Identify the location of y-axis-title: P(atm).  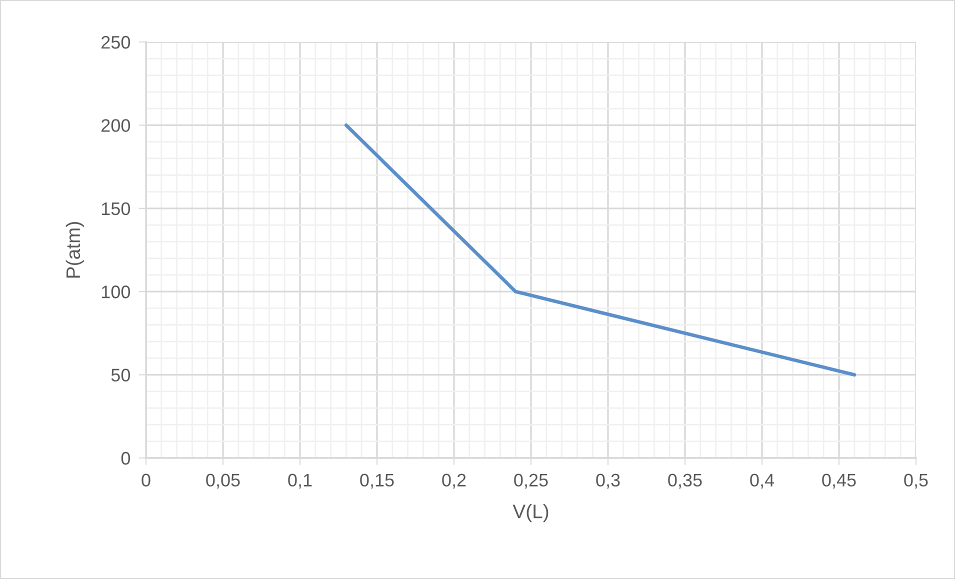
(75, 250).